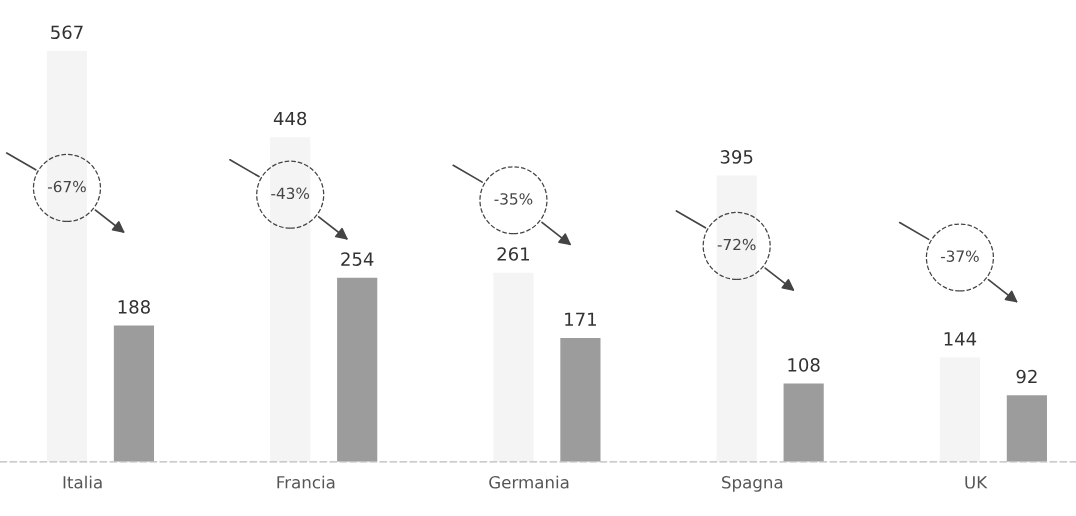  What do you see at coordinates (513, 254) in the screenshot?
I see `data-label: 261` at bounding box center [513, 254].